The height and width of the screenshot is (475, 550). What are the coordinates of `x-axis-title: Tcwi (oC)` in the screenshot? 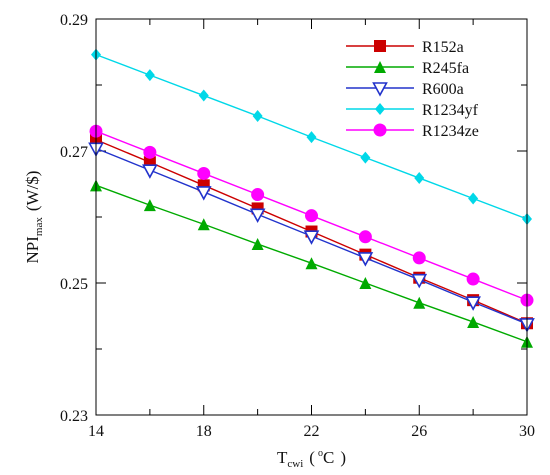 It's located at (311, 459).